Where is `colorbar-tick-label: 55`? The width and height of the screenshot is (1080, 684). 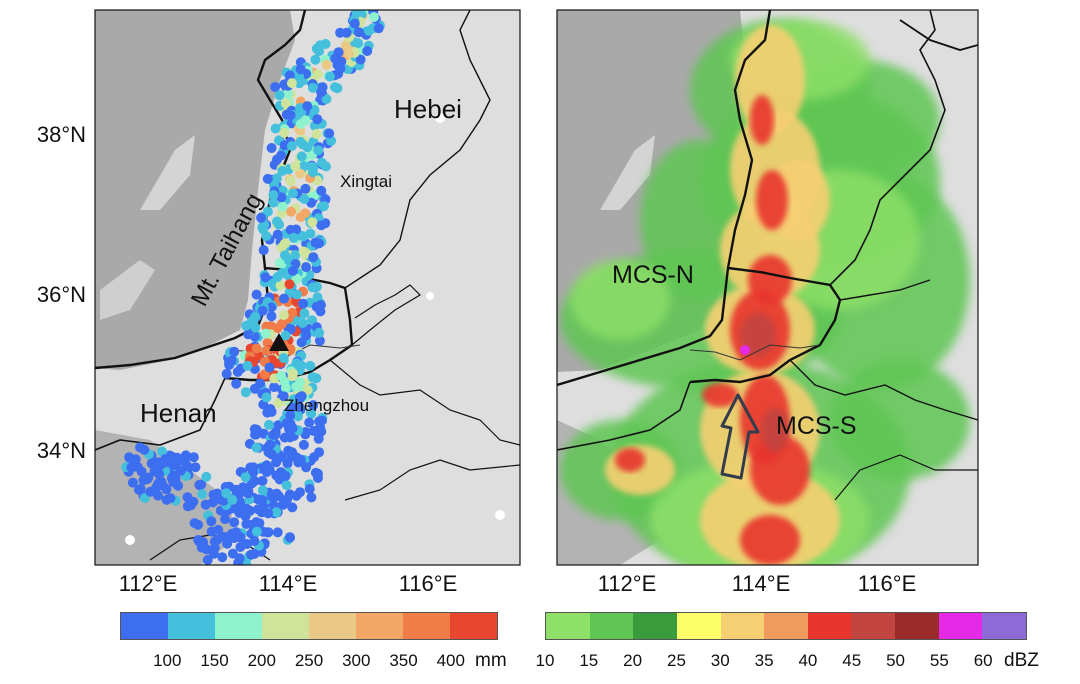
colorbar-tick-label: 55 is located at coordinates (939, 660).